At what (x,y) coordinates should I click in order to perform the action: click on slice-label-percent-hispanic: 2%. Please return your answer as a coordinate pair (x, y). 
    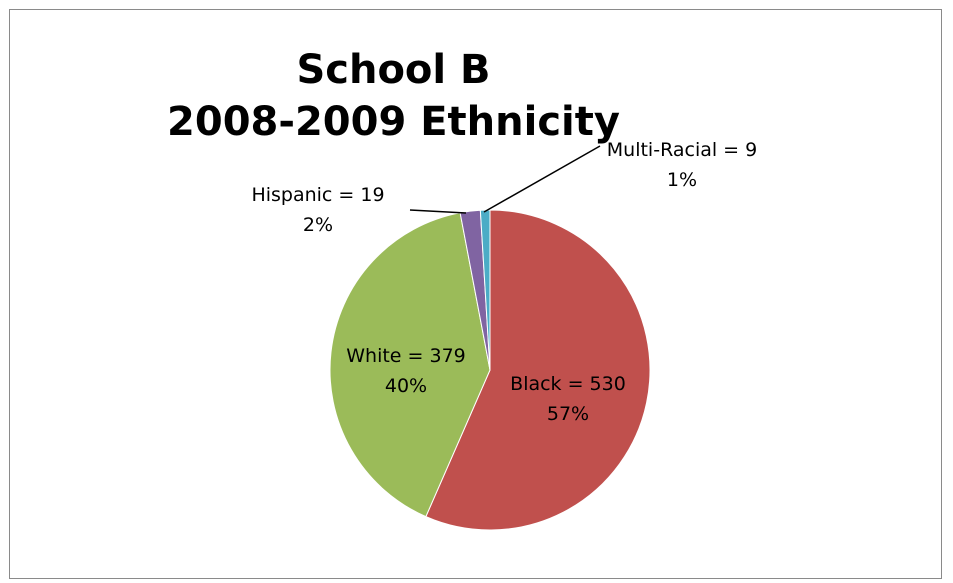
    Looking at the image, I should click on (318, 225).